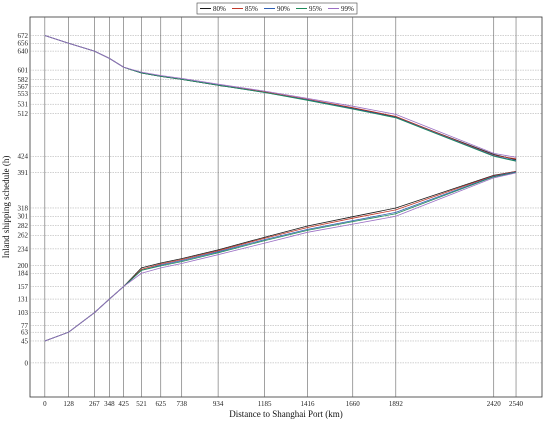  I want to click on y-tick-label: 282, so click(23, 226).